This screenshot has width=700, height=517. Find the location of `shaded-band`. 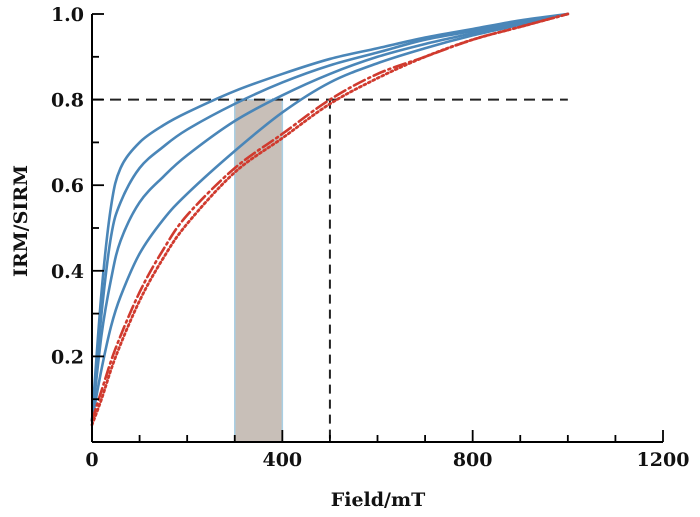

shaded-band is located at coordinates (259, 270).